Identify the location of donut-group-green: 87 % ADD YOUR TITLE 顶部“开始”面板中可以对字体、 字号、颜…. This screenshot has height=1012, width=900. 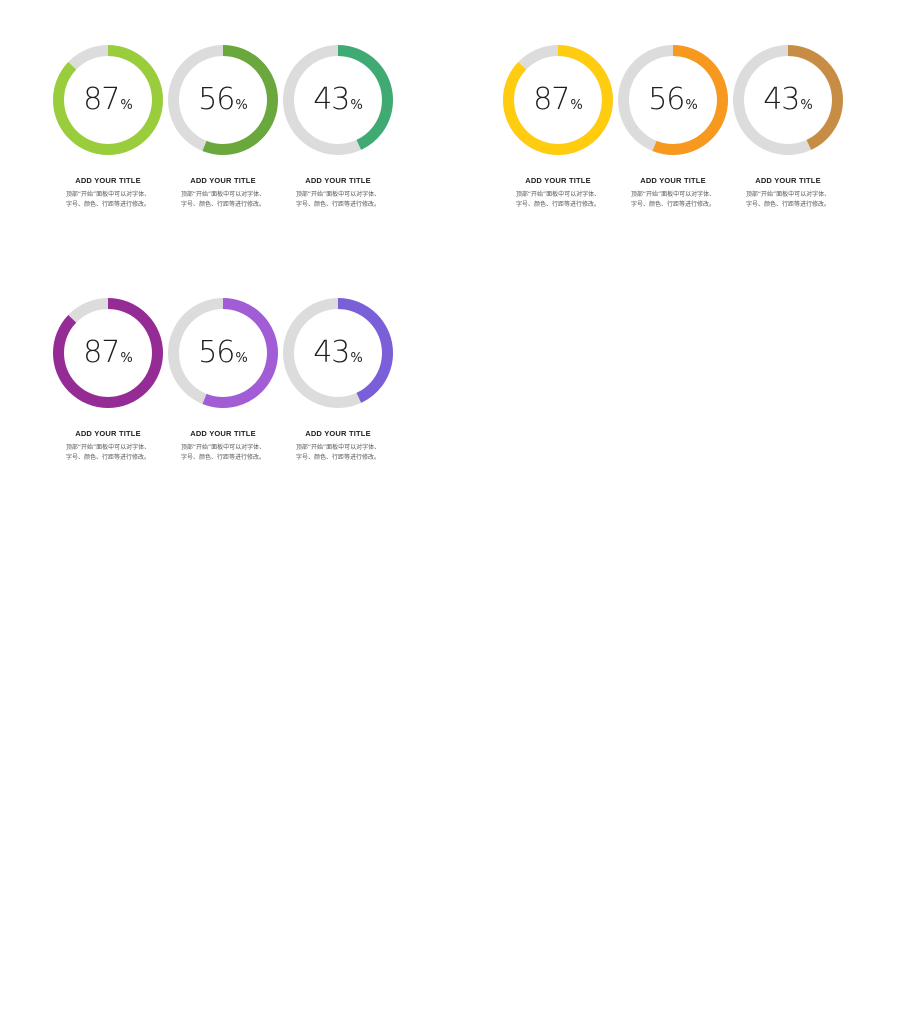
(222, 135).